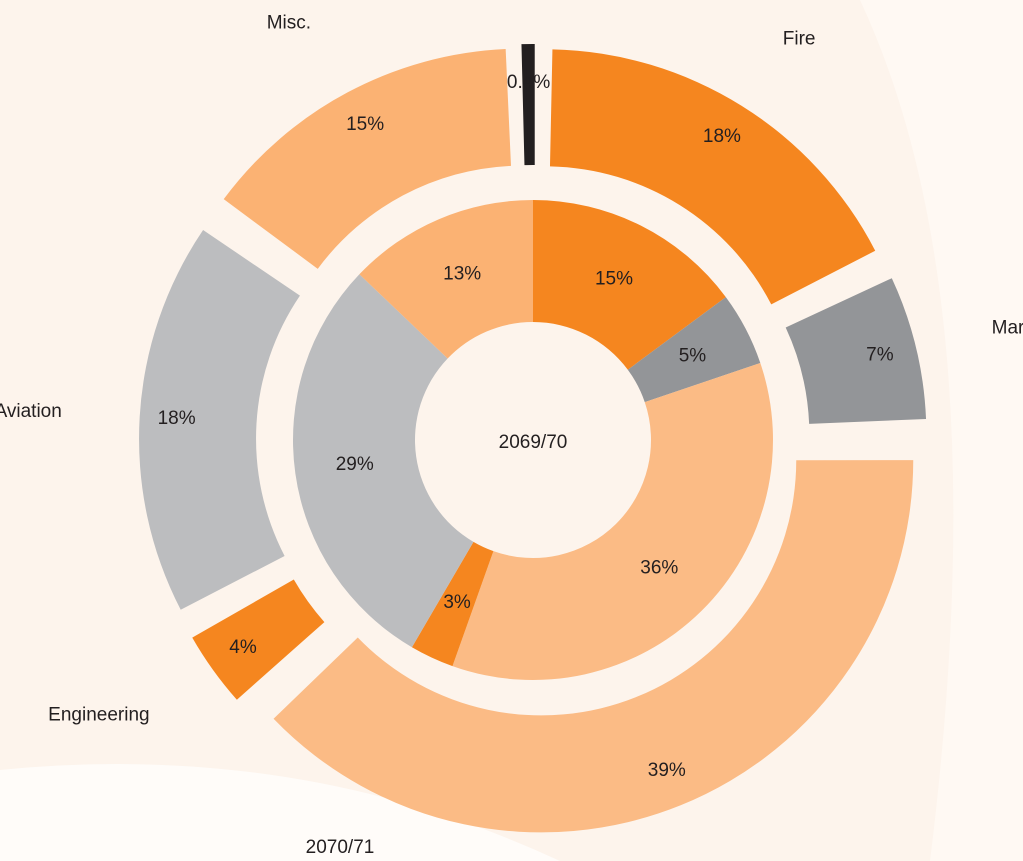 This screenshot has width=1023, height=861. Describe the element at coordinates (1007, 327) in the screenshot. I see `category-label: Marine` at that location.